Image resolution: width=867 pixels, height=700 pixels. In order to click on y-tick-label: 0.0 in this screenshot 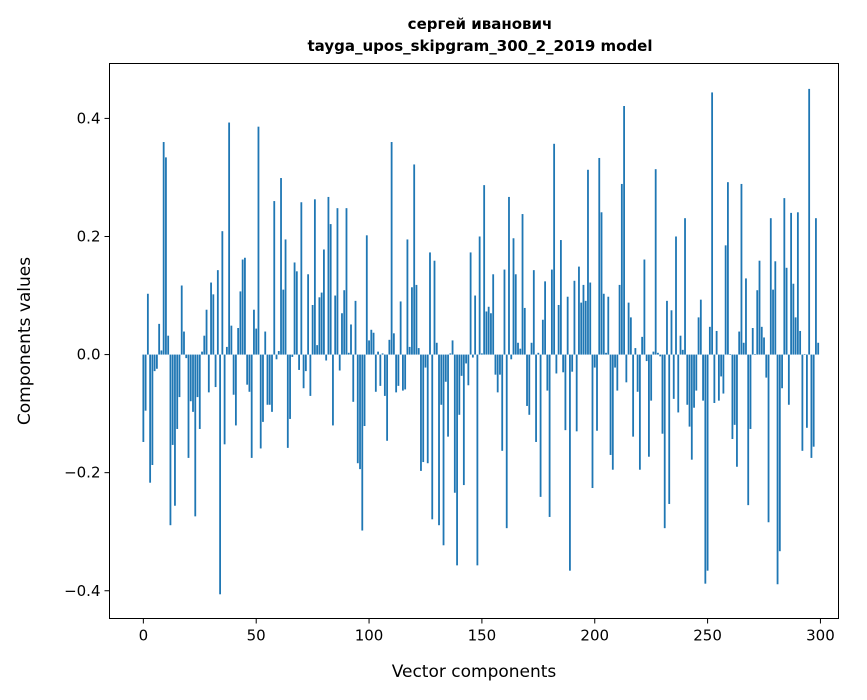, I will do `click(89, 355)`.